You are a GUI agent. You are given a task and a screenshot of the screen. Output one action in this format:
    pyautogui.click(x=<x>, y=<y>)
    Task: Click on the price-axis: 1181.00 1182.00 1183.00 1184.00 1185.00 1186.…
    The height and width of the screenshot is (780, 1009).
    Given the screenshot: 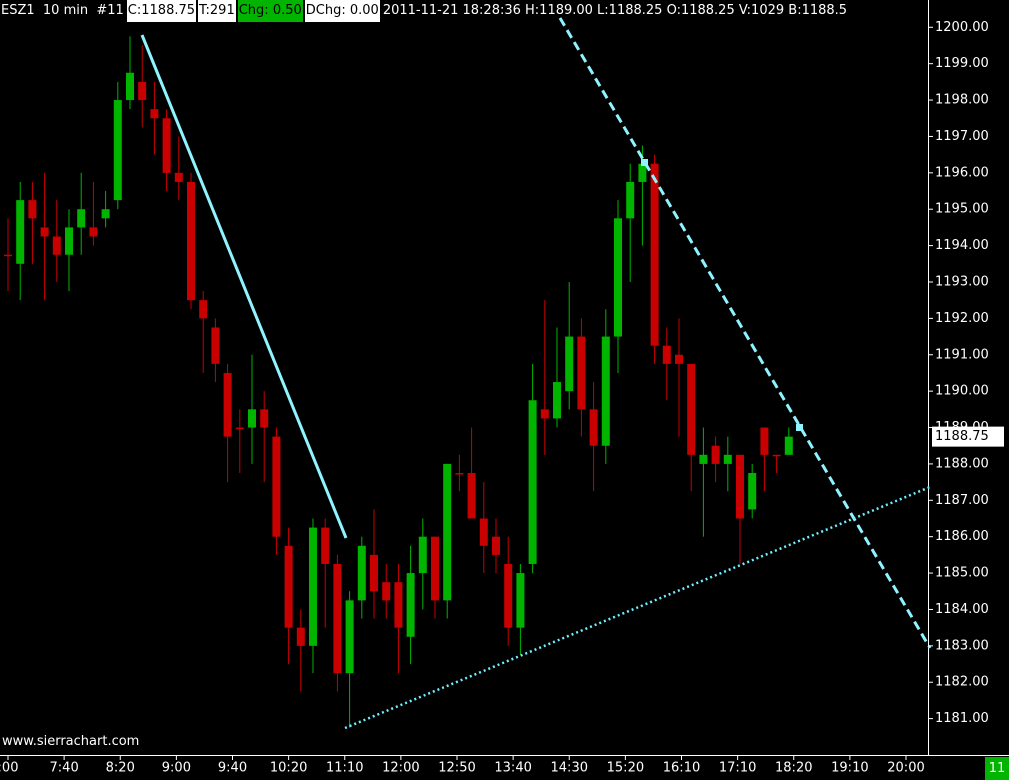 What is the action you would take?
    pyautogui.click(x=966, y=373)
    